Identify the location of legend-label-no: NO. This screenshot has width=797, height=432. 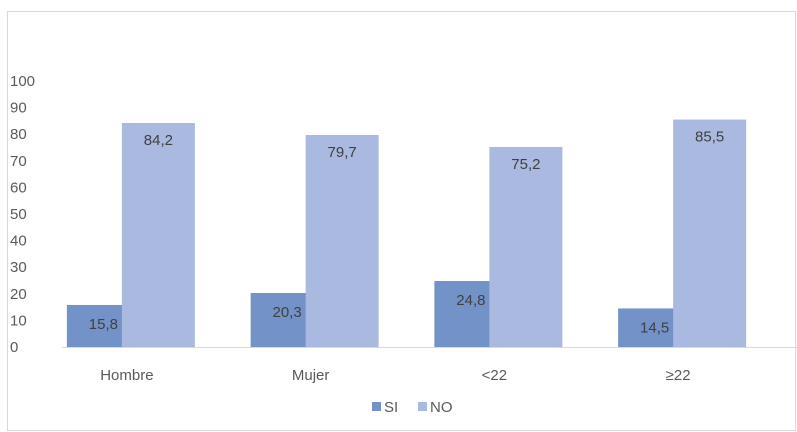
(441, 407).